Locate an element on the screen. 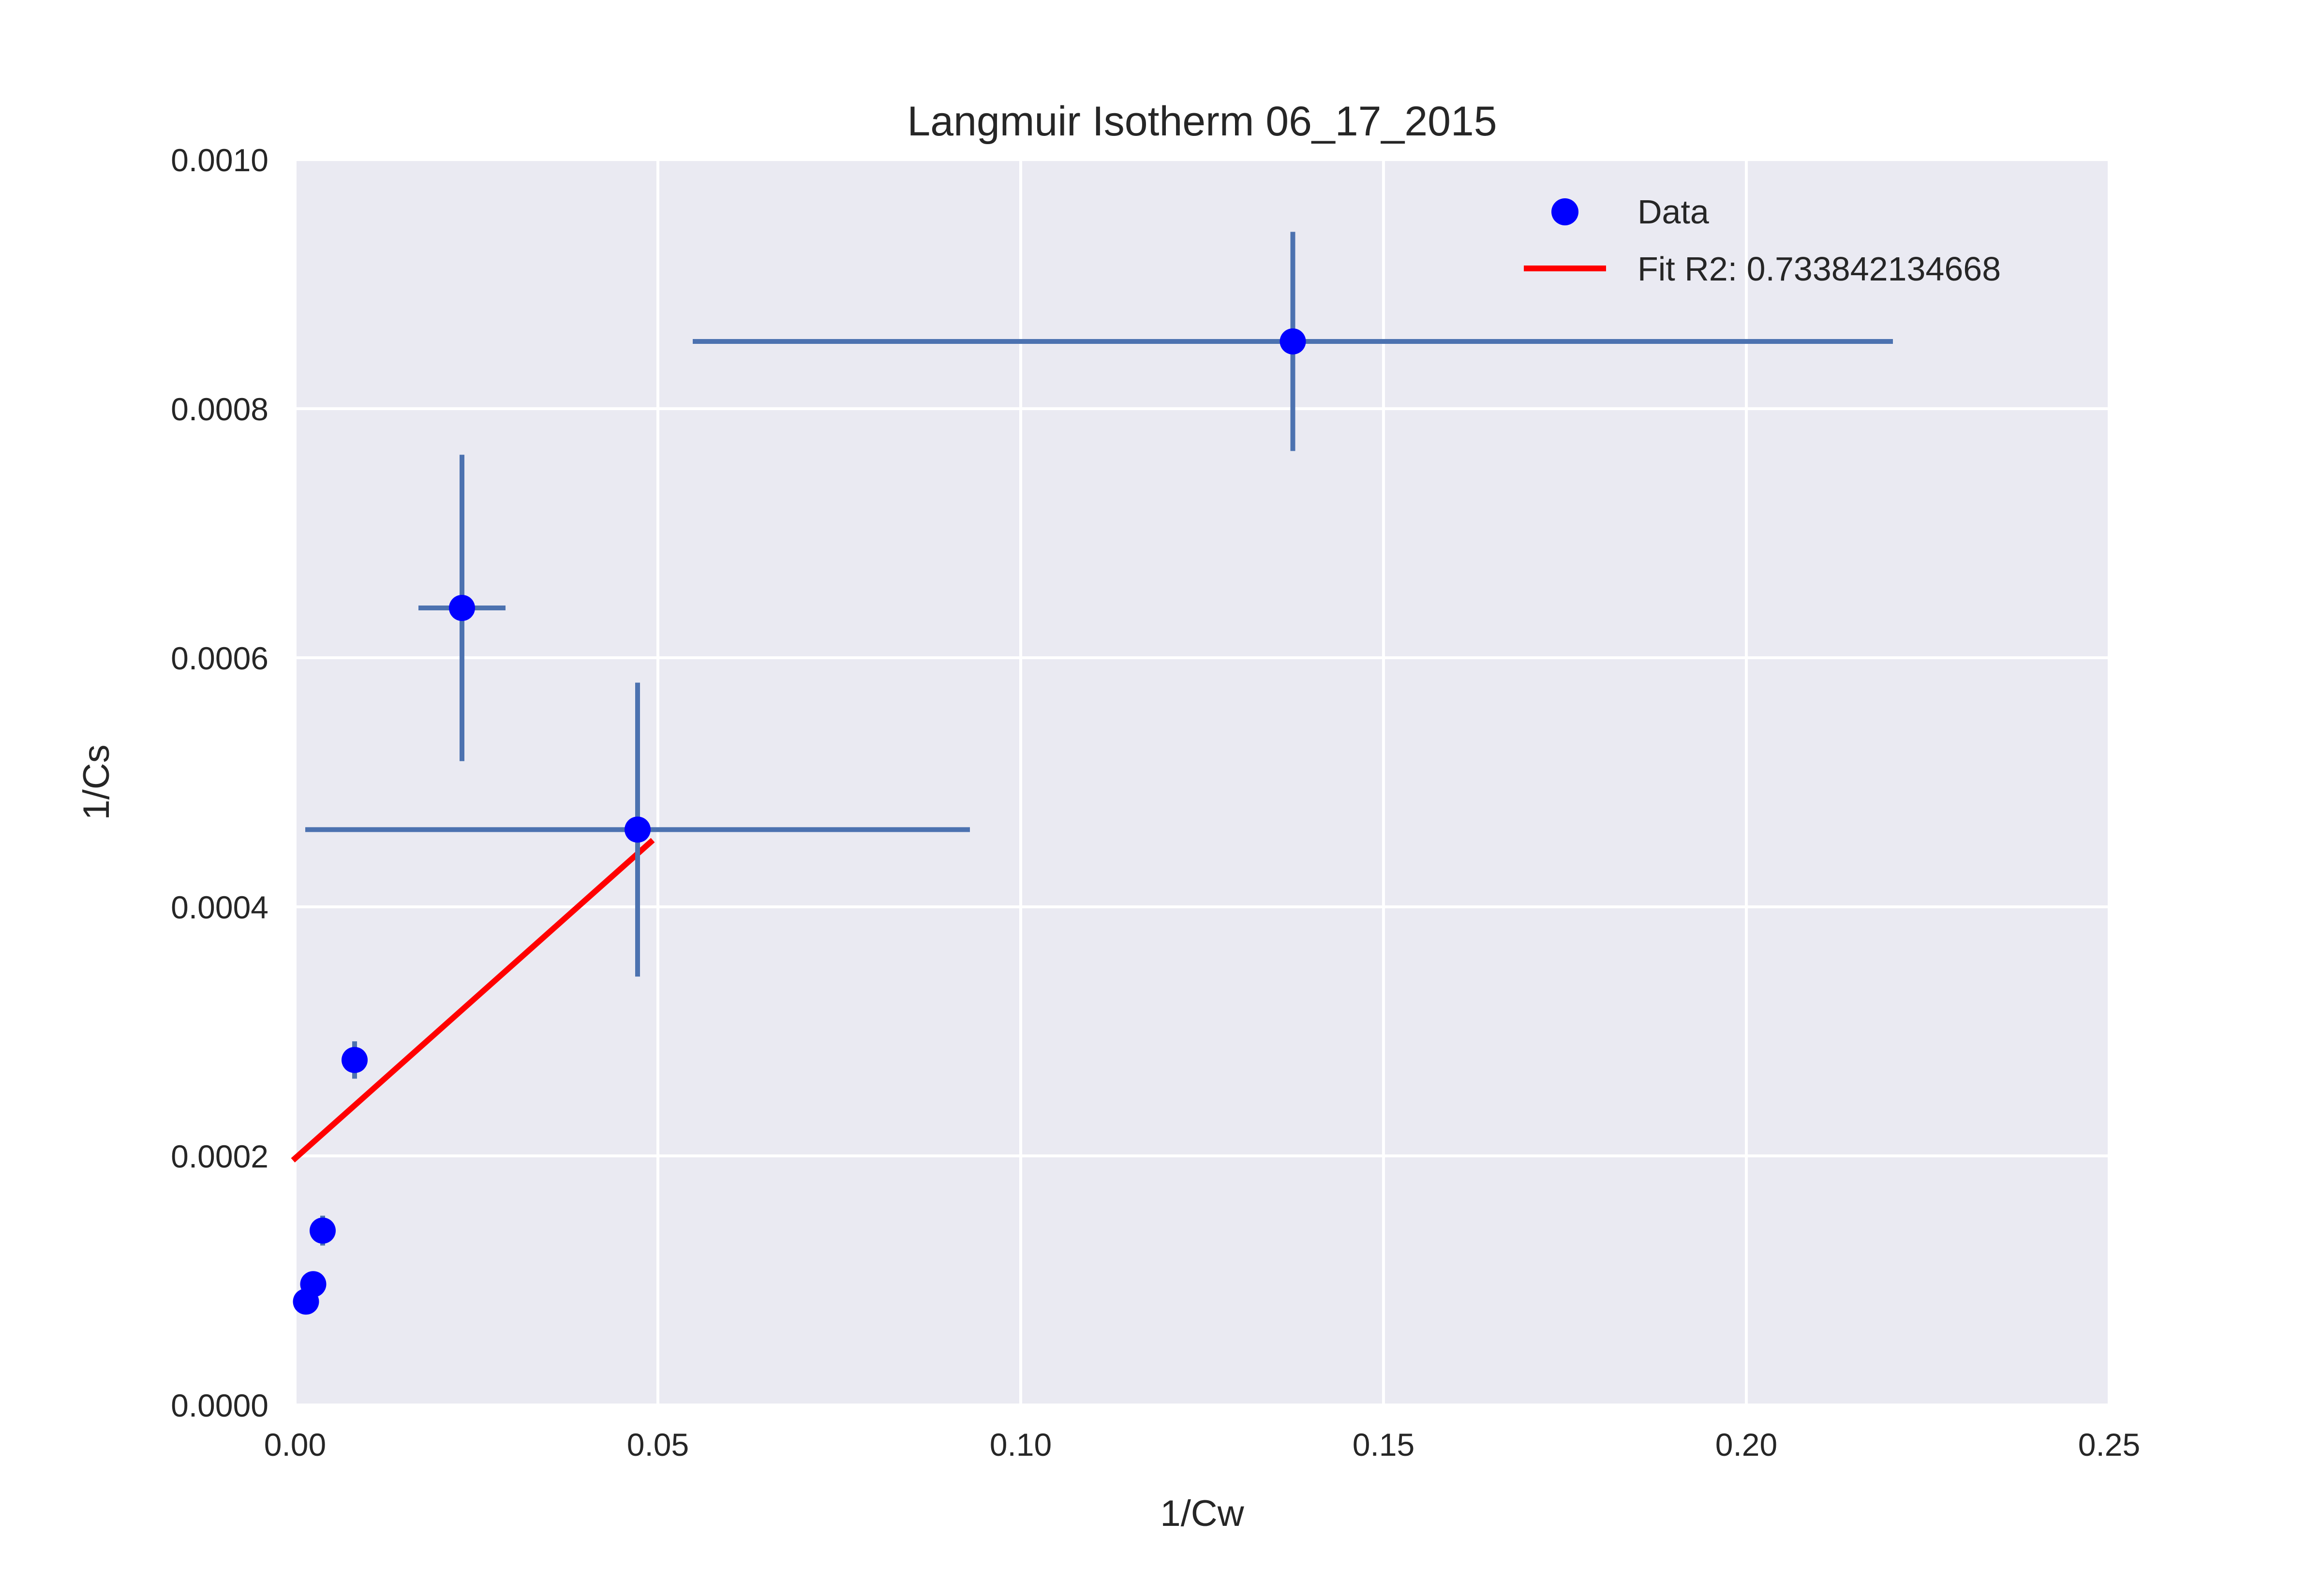 The image size is (2322, 1596). legend: Data Fit R2: 0.733842134668 is located at coordinates (1762, 240).